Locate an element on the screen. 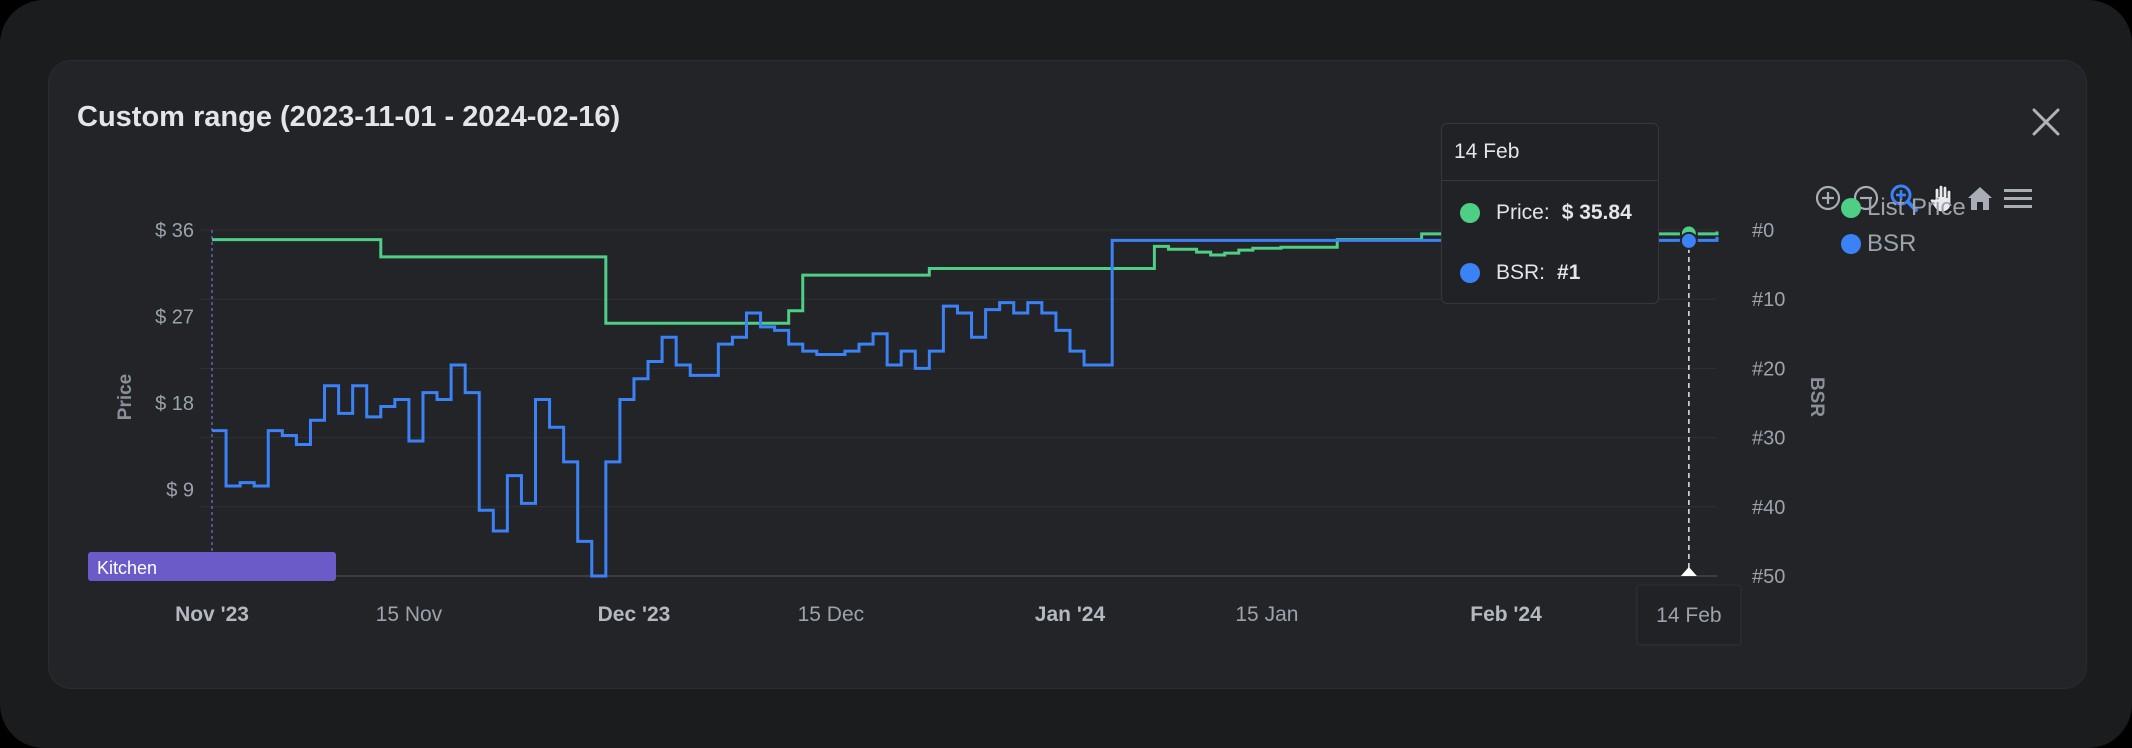 Image resolution: width=2132 pixels, height=748 pixels. tooltip-date: 14 Feb is located at coordinates (1487, 151).